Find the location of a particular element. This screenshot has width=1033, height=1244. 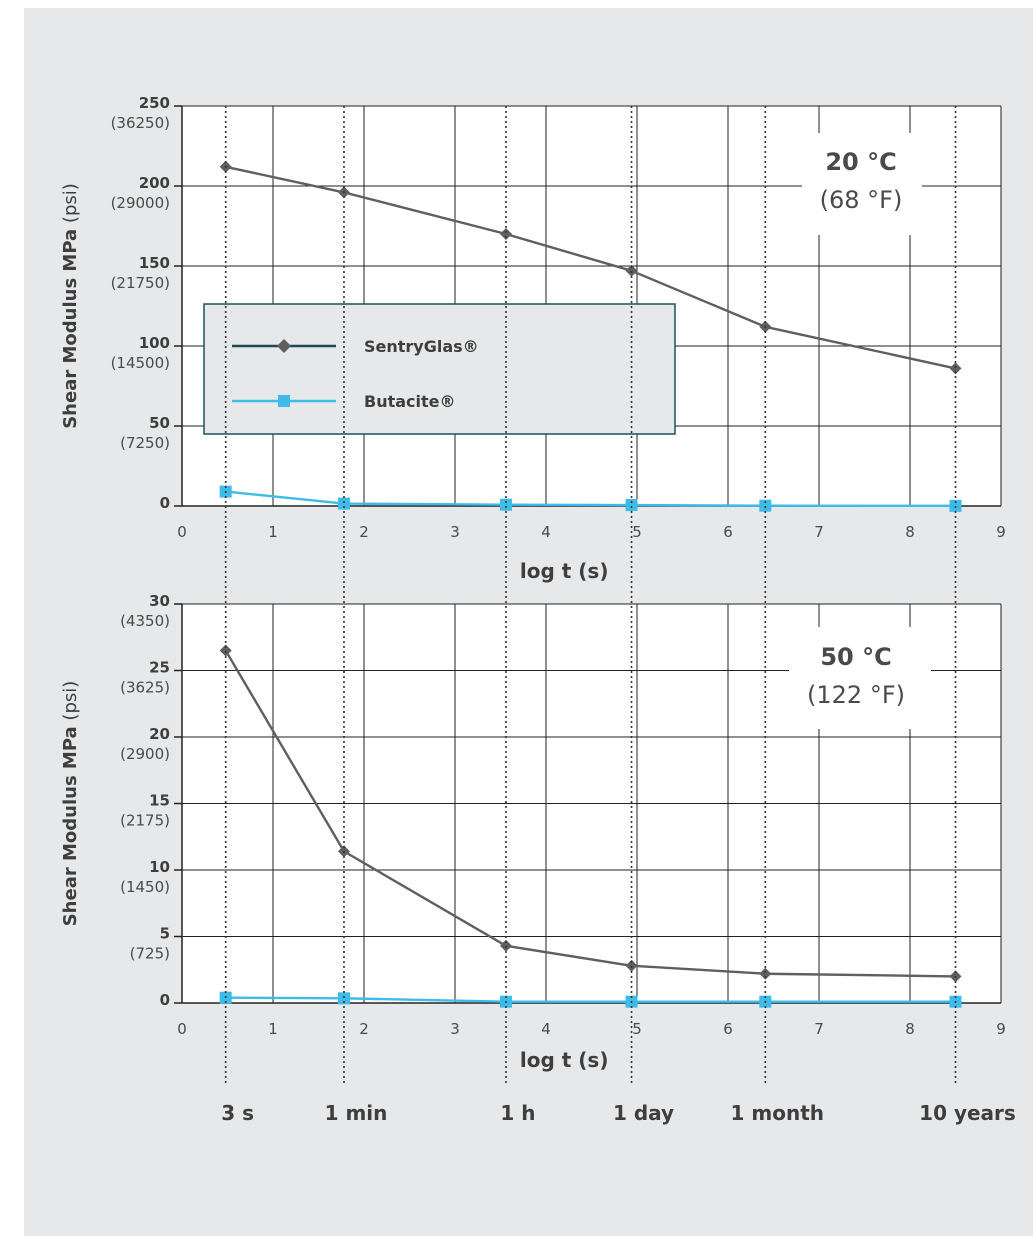

legend: SentryGlas® Butacite® is located at coordinates (439, 369).